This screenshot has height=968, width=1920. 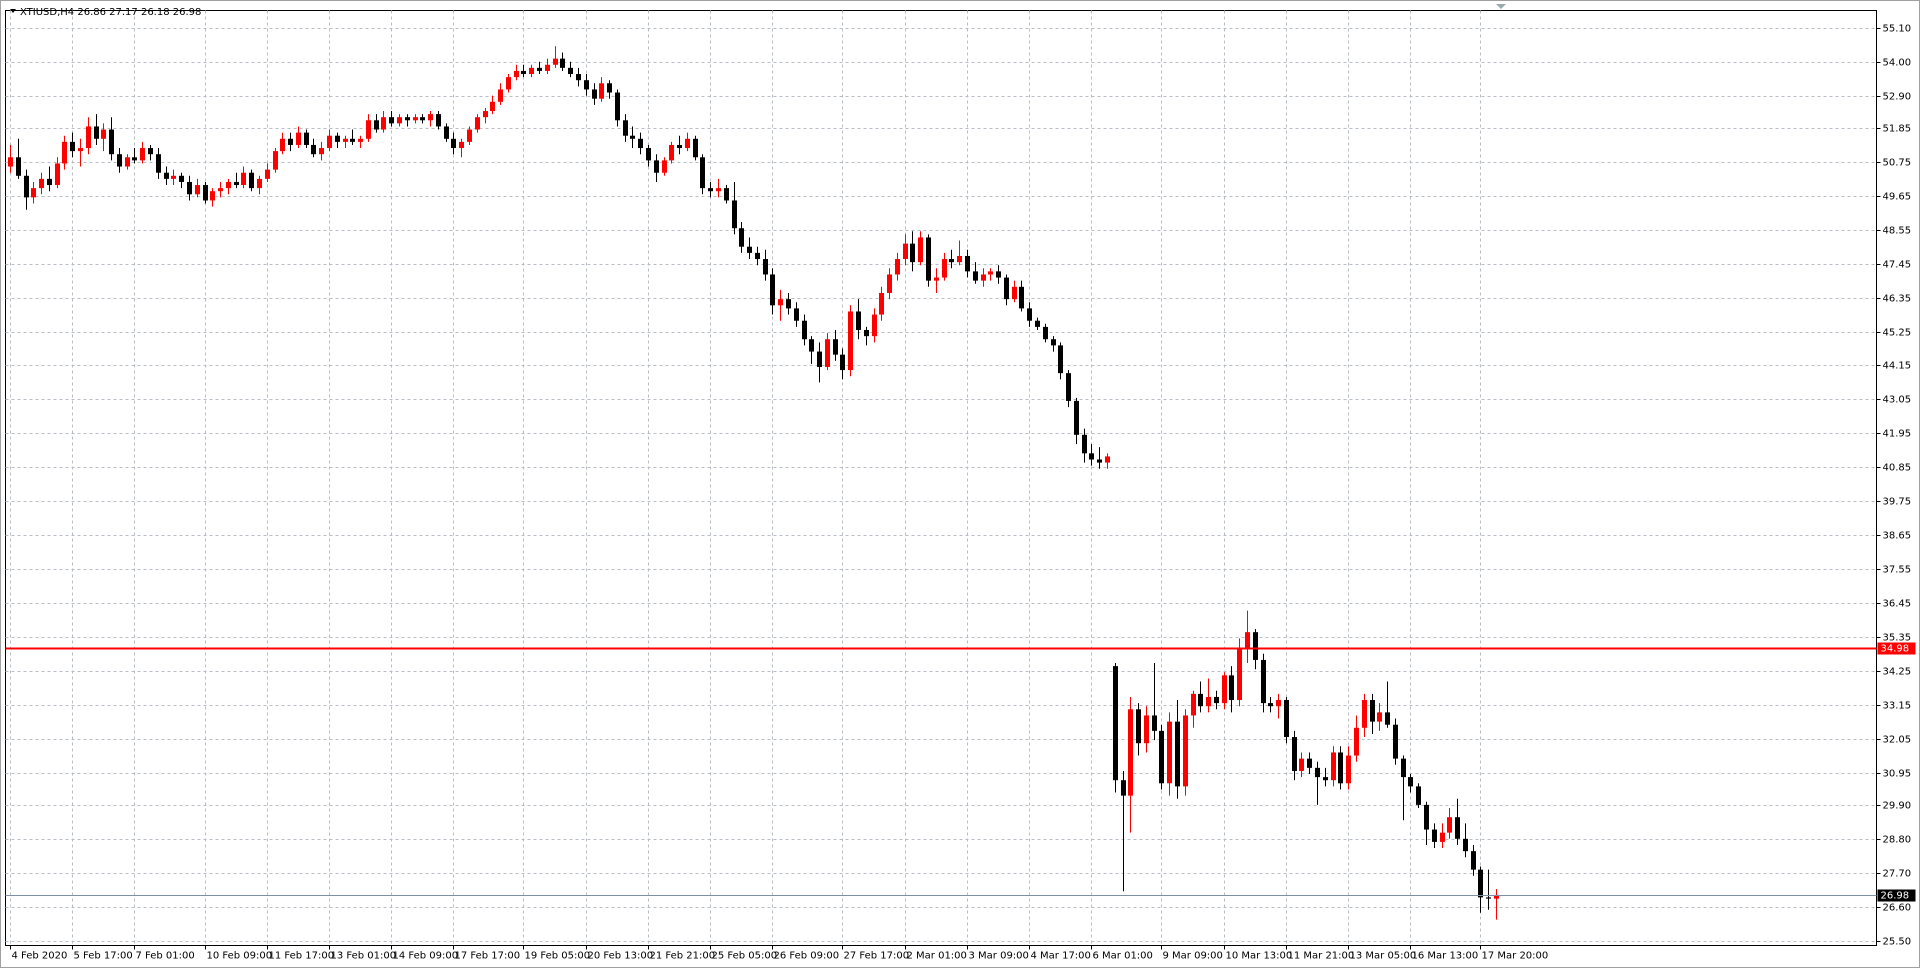 I want to click on y-tick-label: 29.90, so click(x=1897, y=806).